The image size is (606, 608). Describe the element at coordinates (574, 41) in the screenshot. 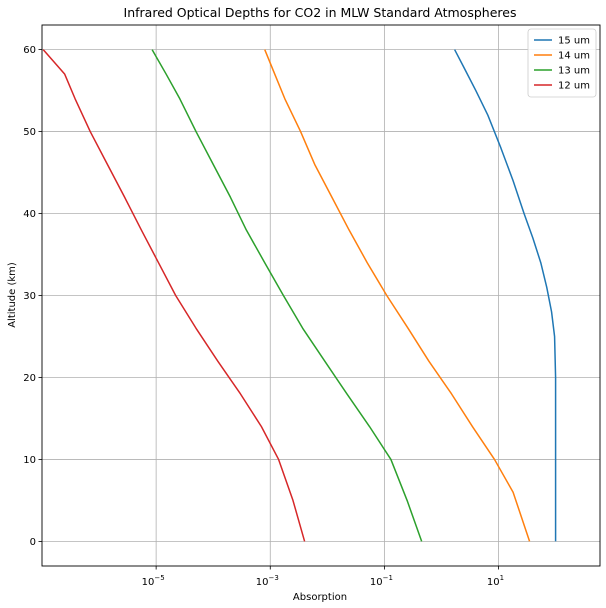

I see `legend-label: 15 um` at that location.